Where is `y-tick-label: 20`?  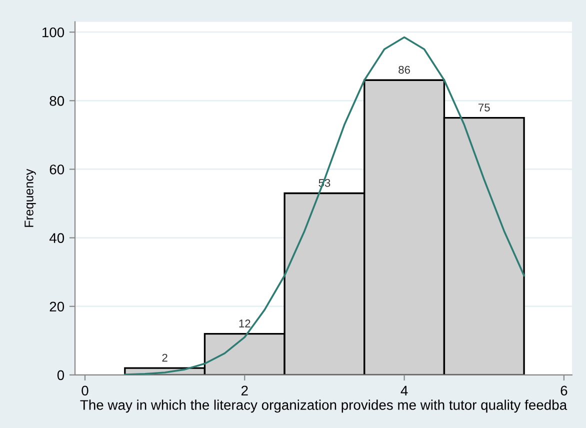
y-tick-label: 20 is located at coordinates (57, 307).